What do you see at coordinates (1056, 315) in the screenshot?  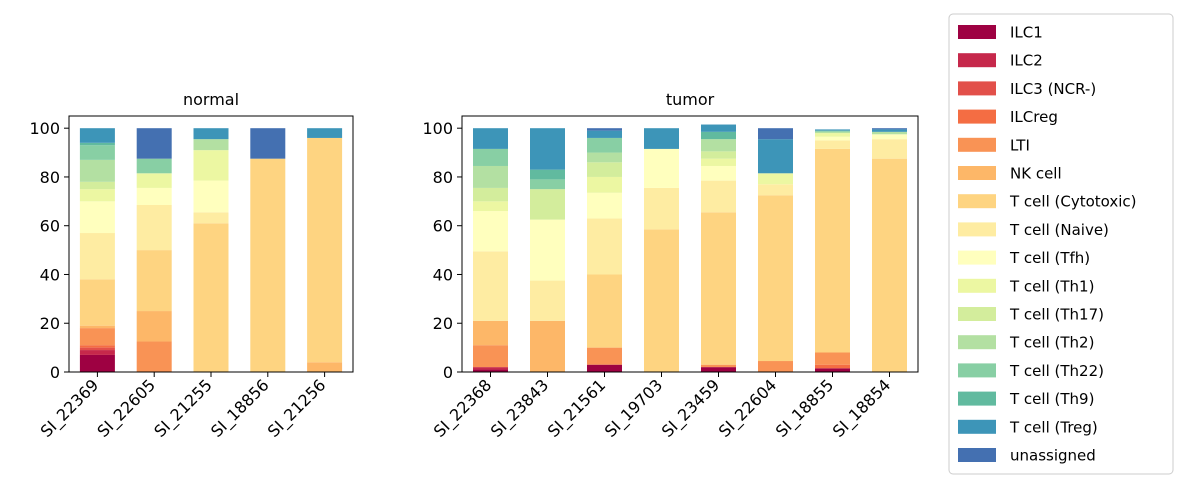 I see `legend-label: T cell (Th17)` at bounding box center [1056, 315].